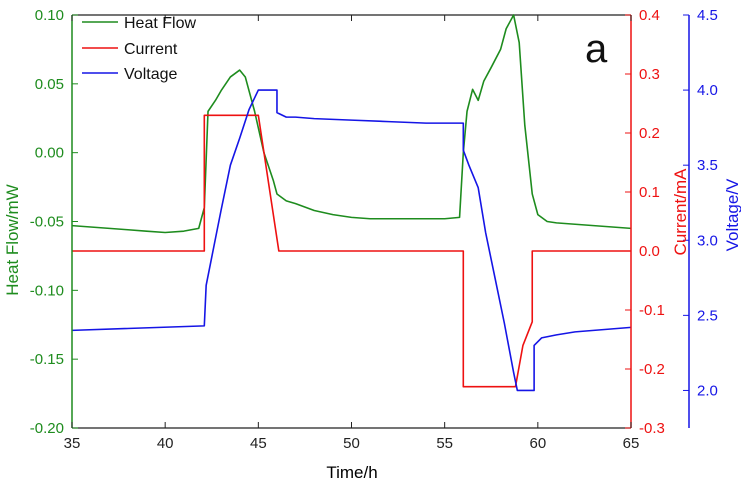 This screenshot has height=486, width=741. What do you see at coordinates (707, 165) in the screenshot?
I see `voltage-tick-label: 3.5` at bounding box center [707, 165].